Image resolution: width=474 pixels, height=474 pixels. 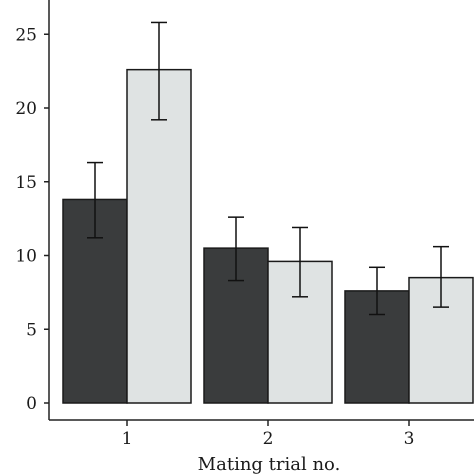 What do you see at coordinates (26, 183) in the screenshot?
I see `y-tick-label: 15` at bounding box center [26, 183].